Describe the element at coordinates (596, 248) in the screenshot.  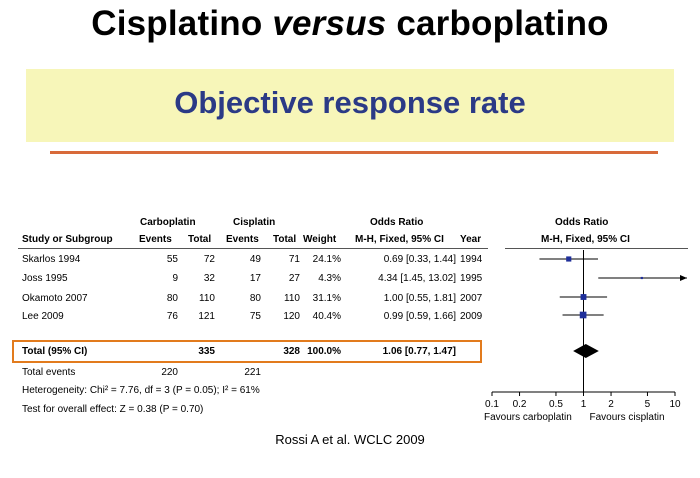
I see `header-rule-plot` at that location.